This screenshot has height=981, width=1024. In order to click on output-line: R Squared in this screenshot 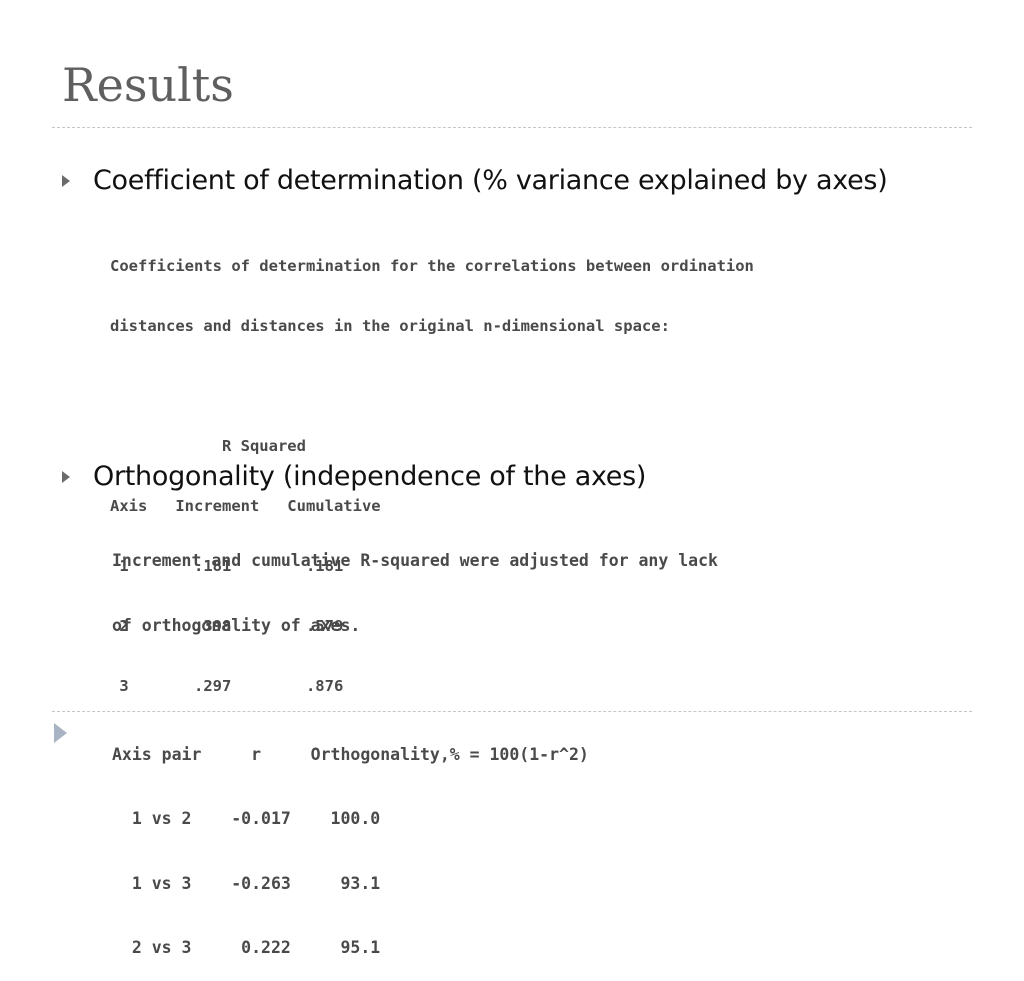, I will do `click(208, 446)`.